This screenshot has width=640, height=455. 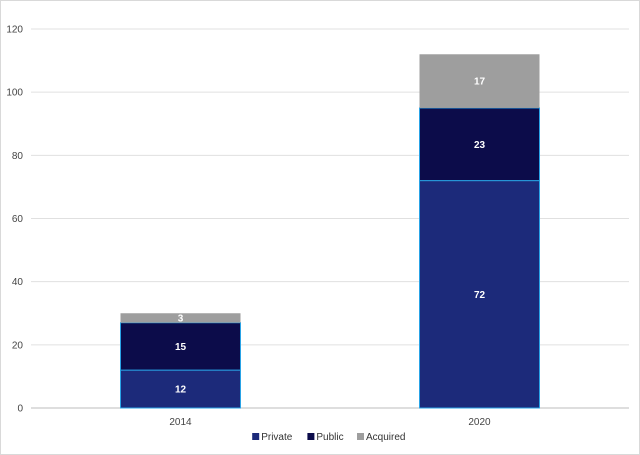 I want to click on bar-public-2020, so click(x=479, y=144).